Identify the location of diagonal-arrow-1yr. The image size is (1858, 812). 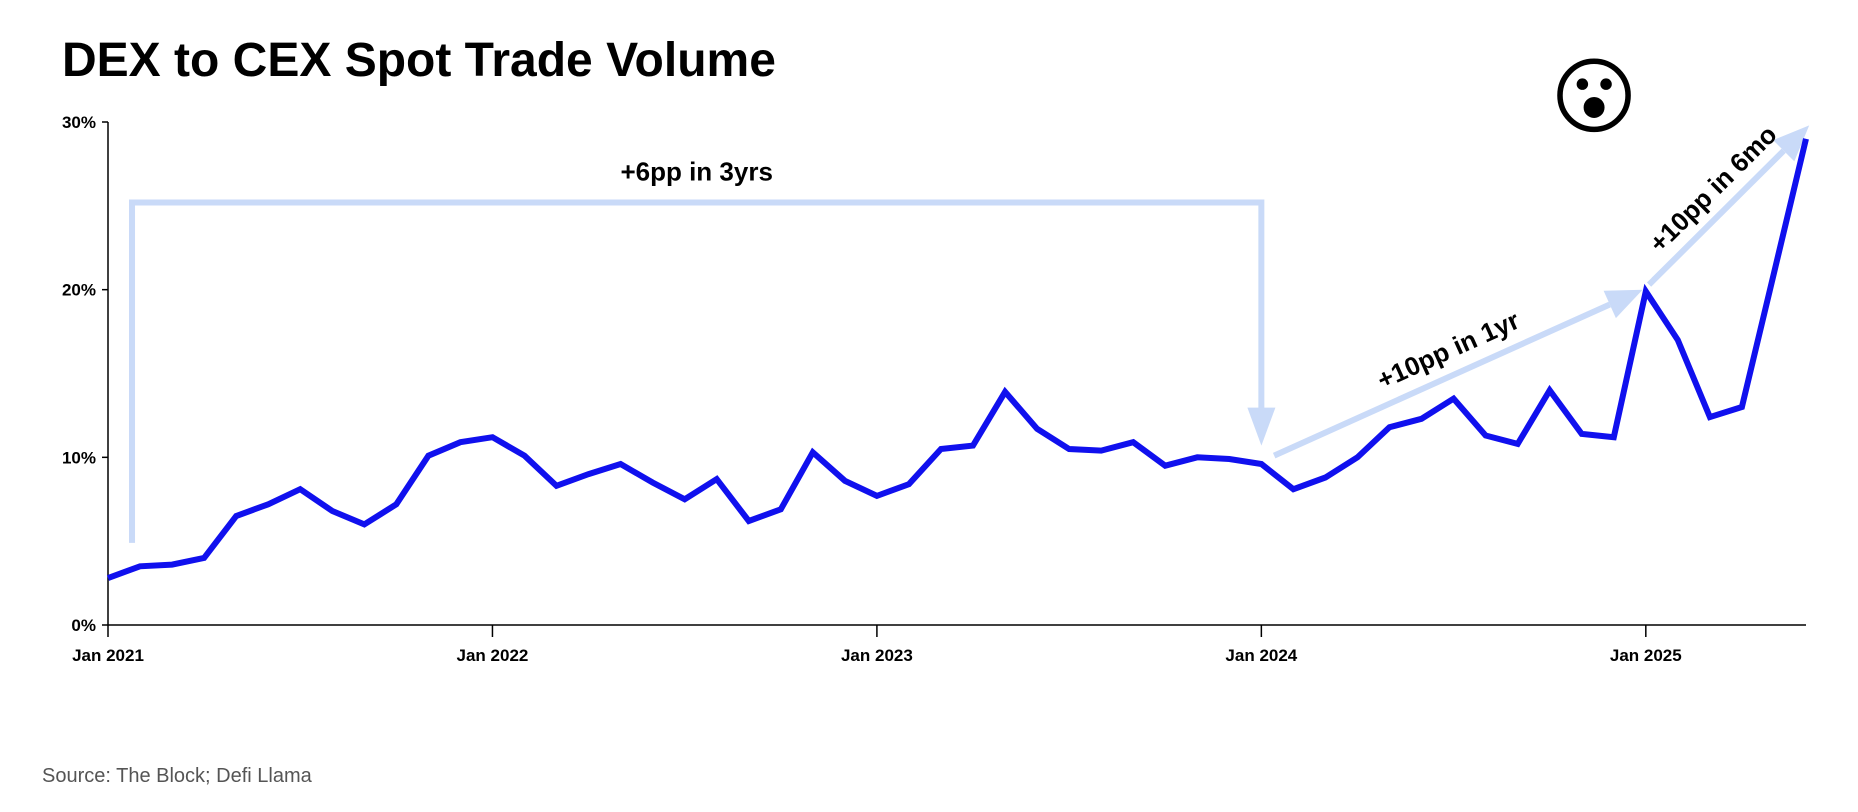
(1442, 380).